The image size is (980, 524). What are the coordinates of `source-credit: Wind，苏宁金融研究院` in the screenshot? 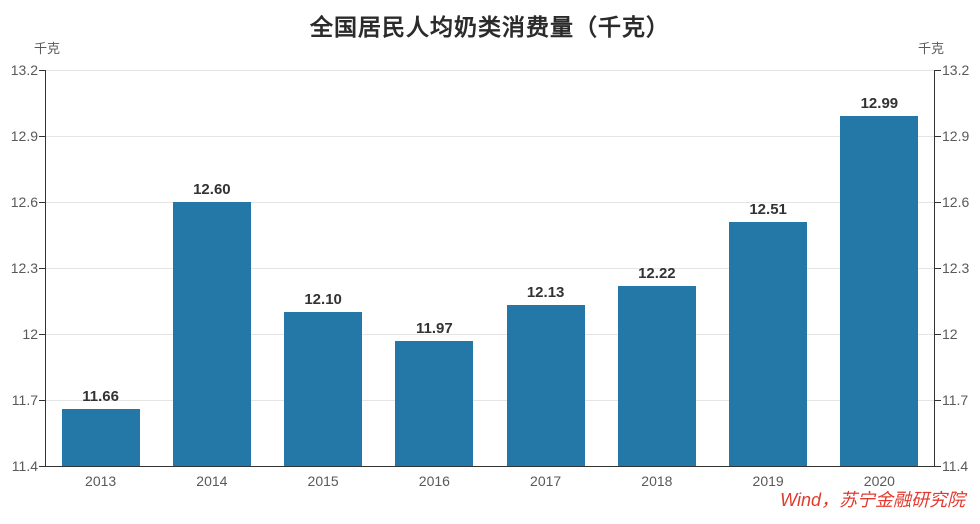 It's located at (872, 500).